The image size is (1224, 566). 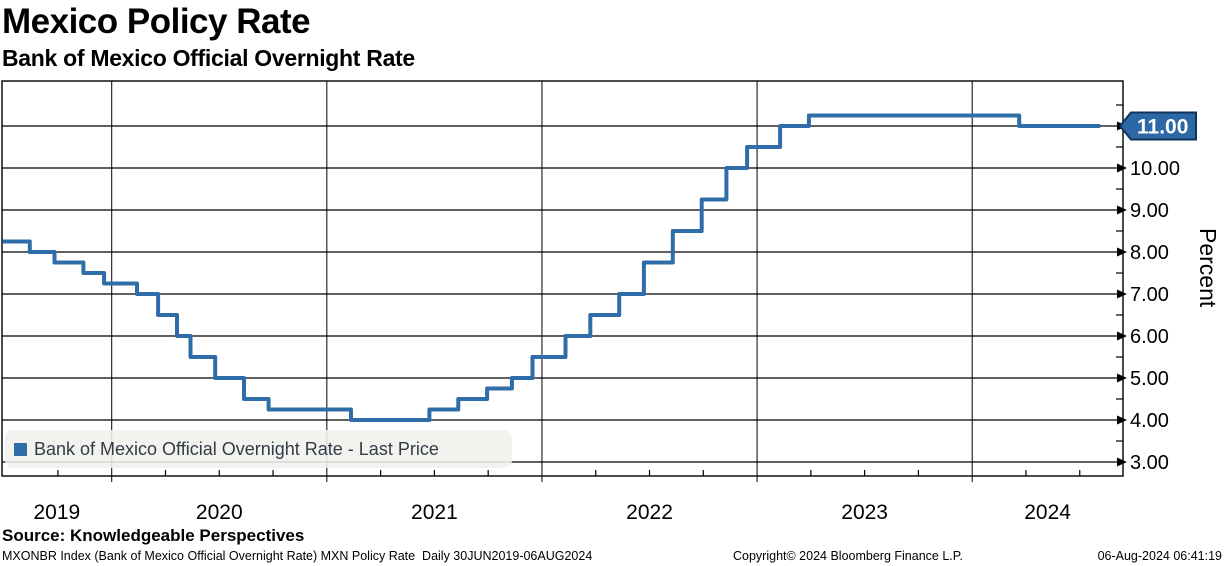 I want to click on page-title: Mexico Policy Rate, so click(x=156, y=21).